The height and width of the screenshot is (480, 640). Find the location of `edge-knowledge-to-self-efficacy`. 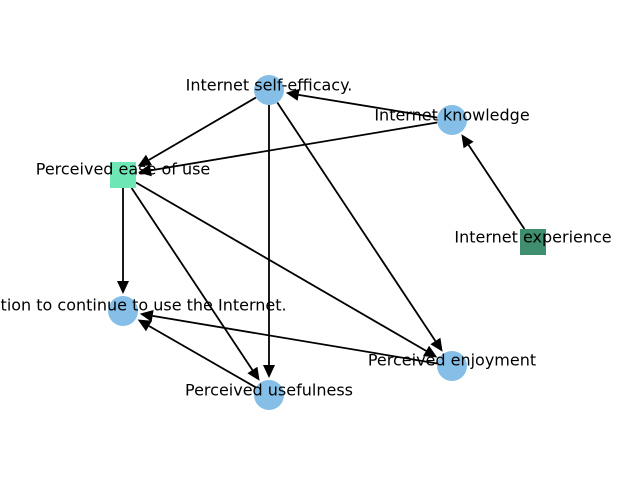

edge-knowledge-to-self-efficacy is located at coordinates (361, 103).